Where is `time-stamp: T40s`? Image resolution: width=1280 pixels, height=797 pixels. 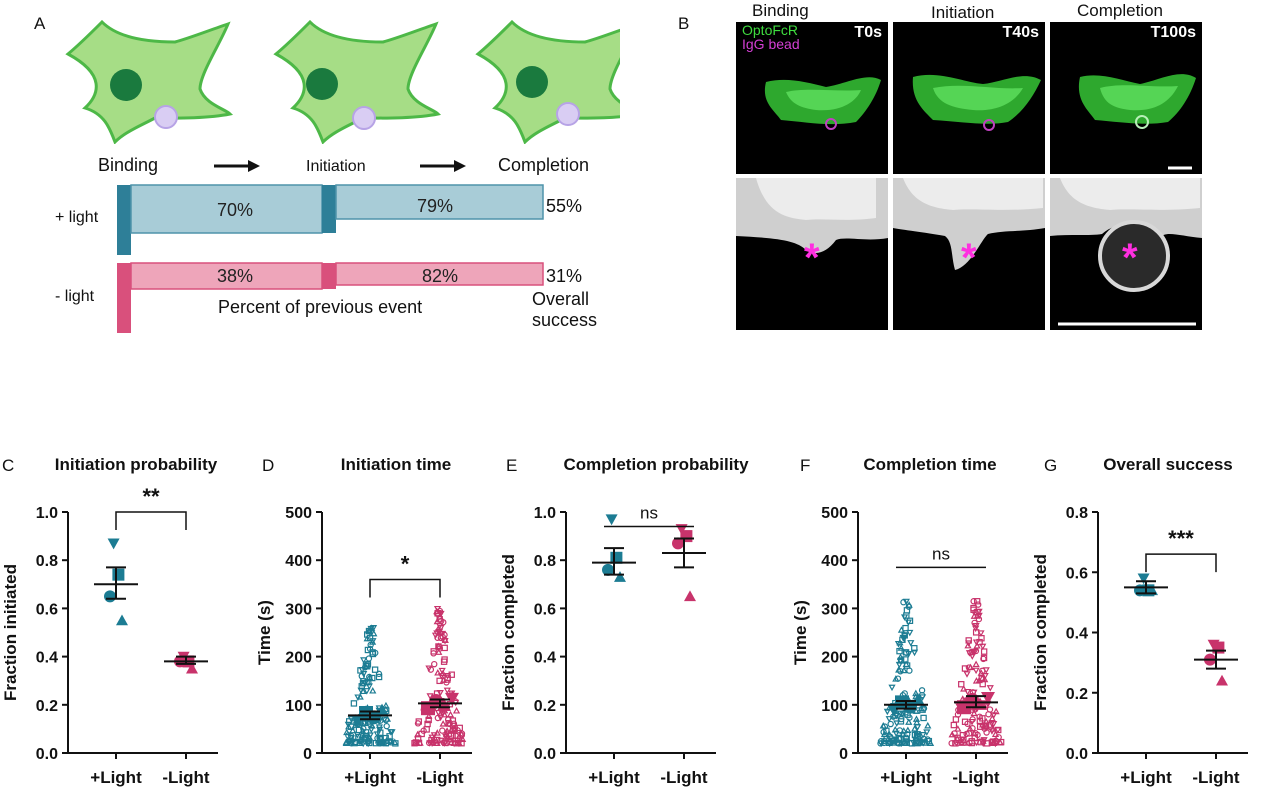
time-stamp: T40s is located at coordinates (1020, 32).